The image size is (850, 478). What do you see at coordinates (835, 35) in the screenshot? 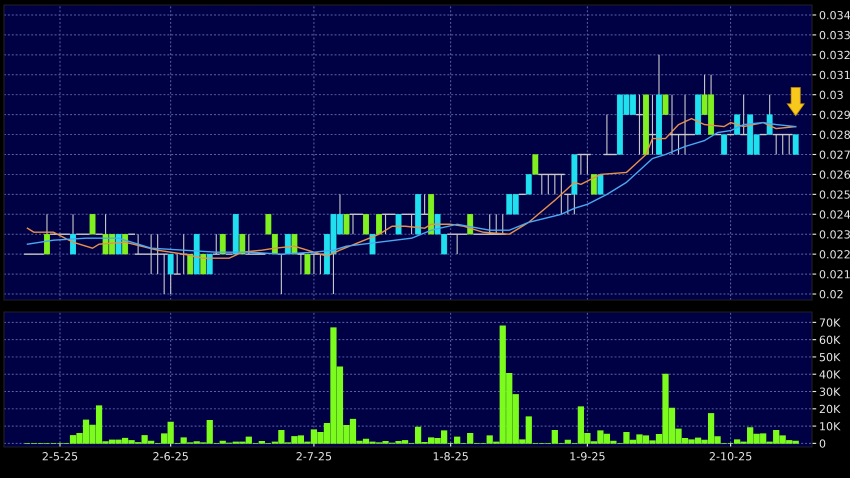
I see `y-tick-label: 0.033` at bounding box center [835, 35].